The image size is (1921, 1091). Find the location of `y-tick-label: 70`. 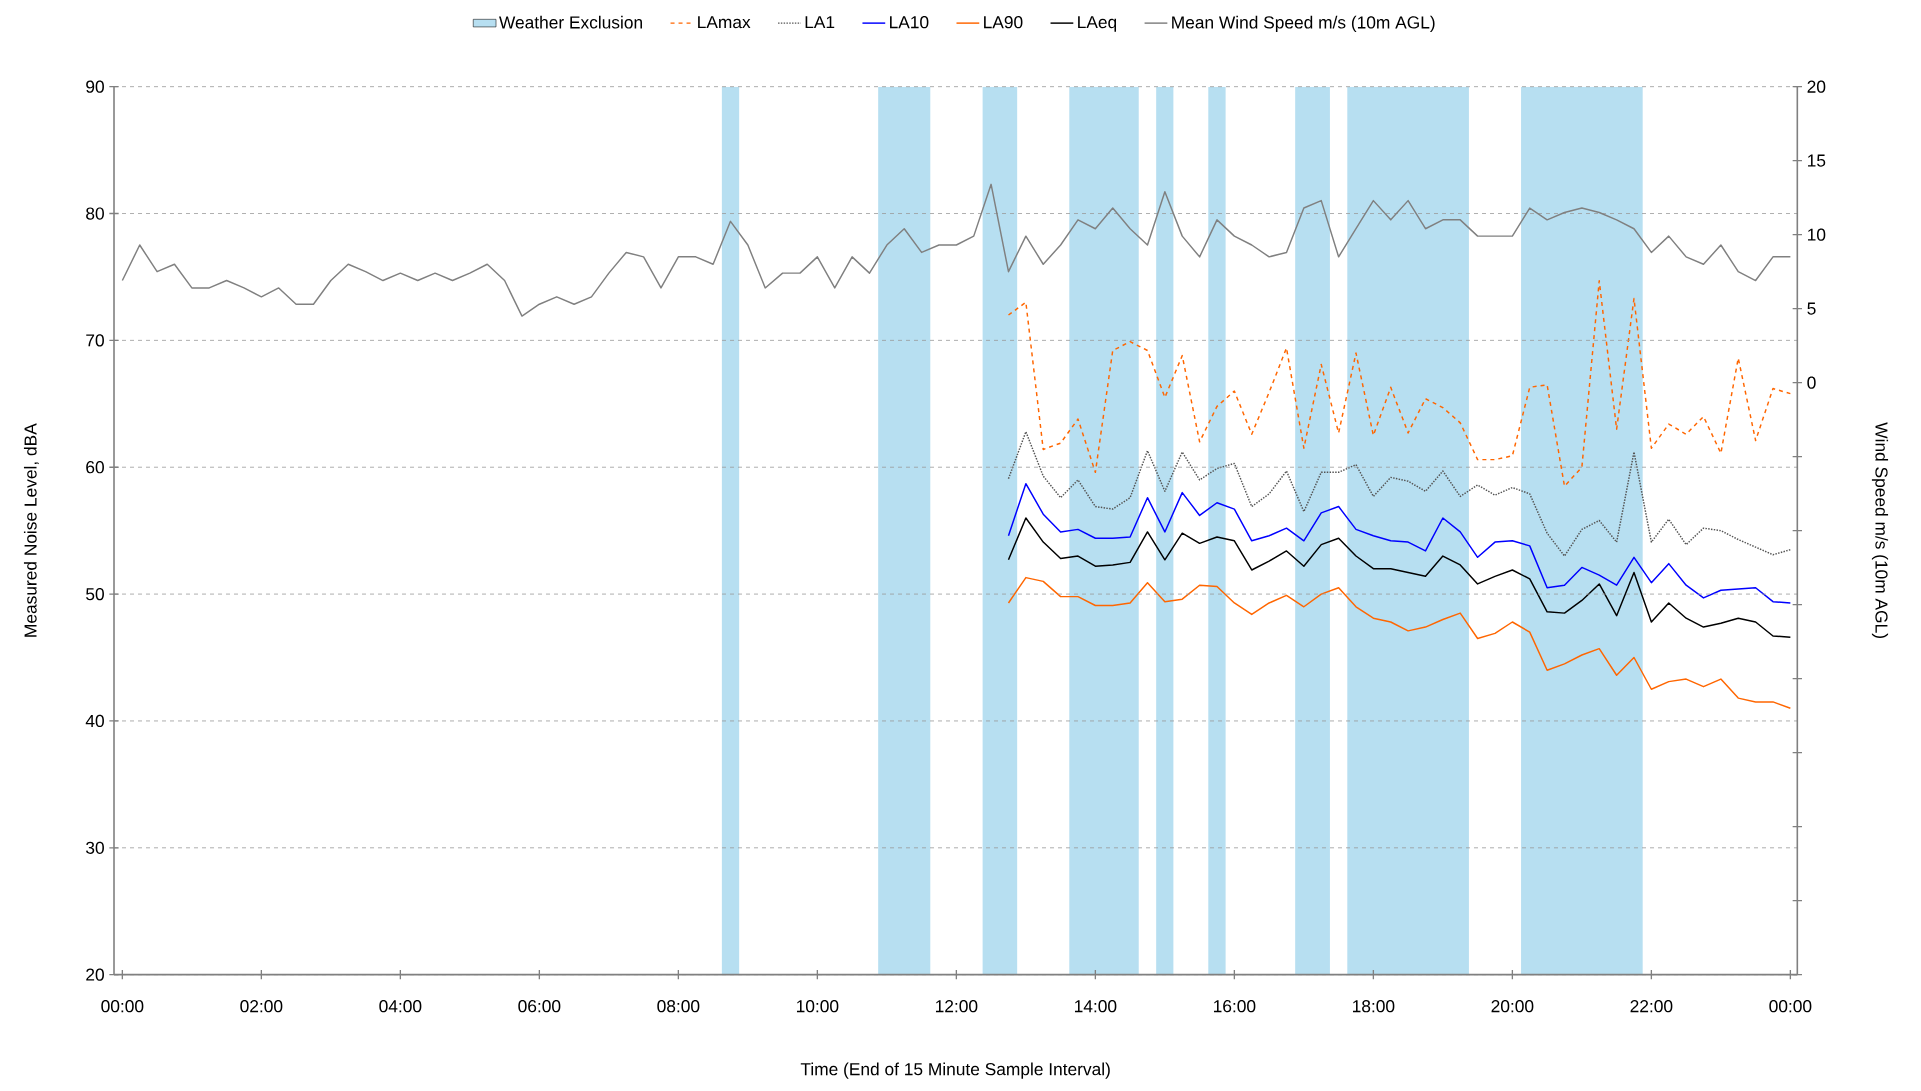

y-tick-label: 70 is located at coordinates (95, 340).